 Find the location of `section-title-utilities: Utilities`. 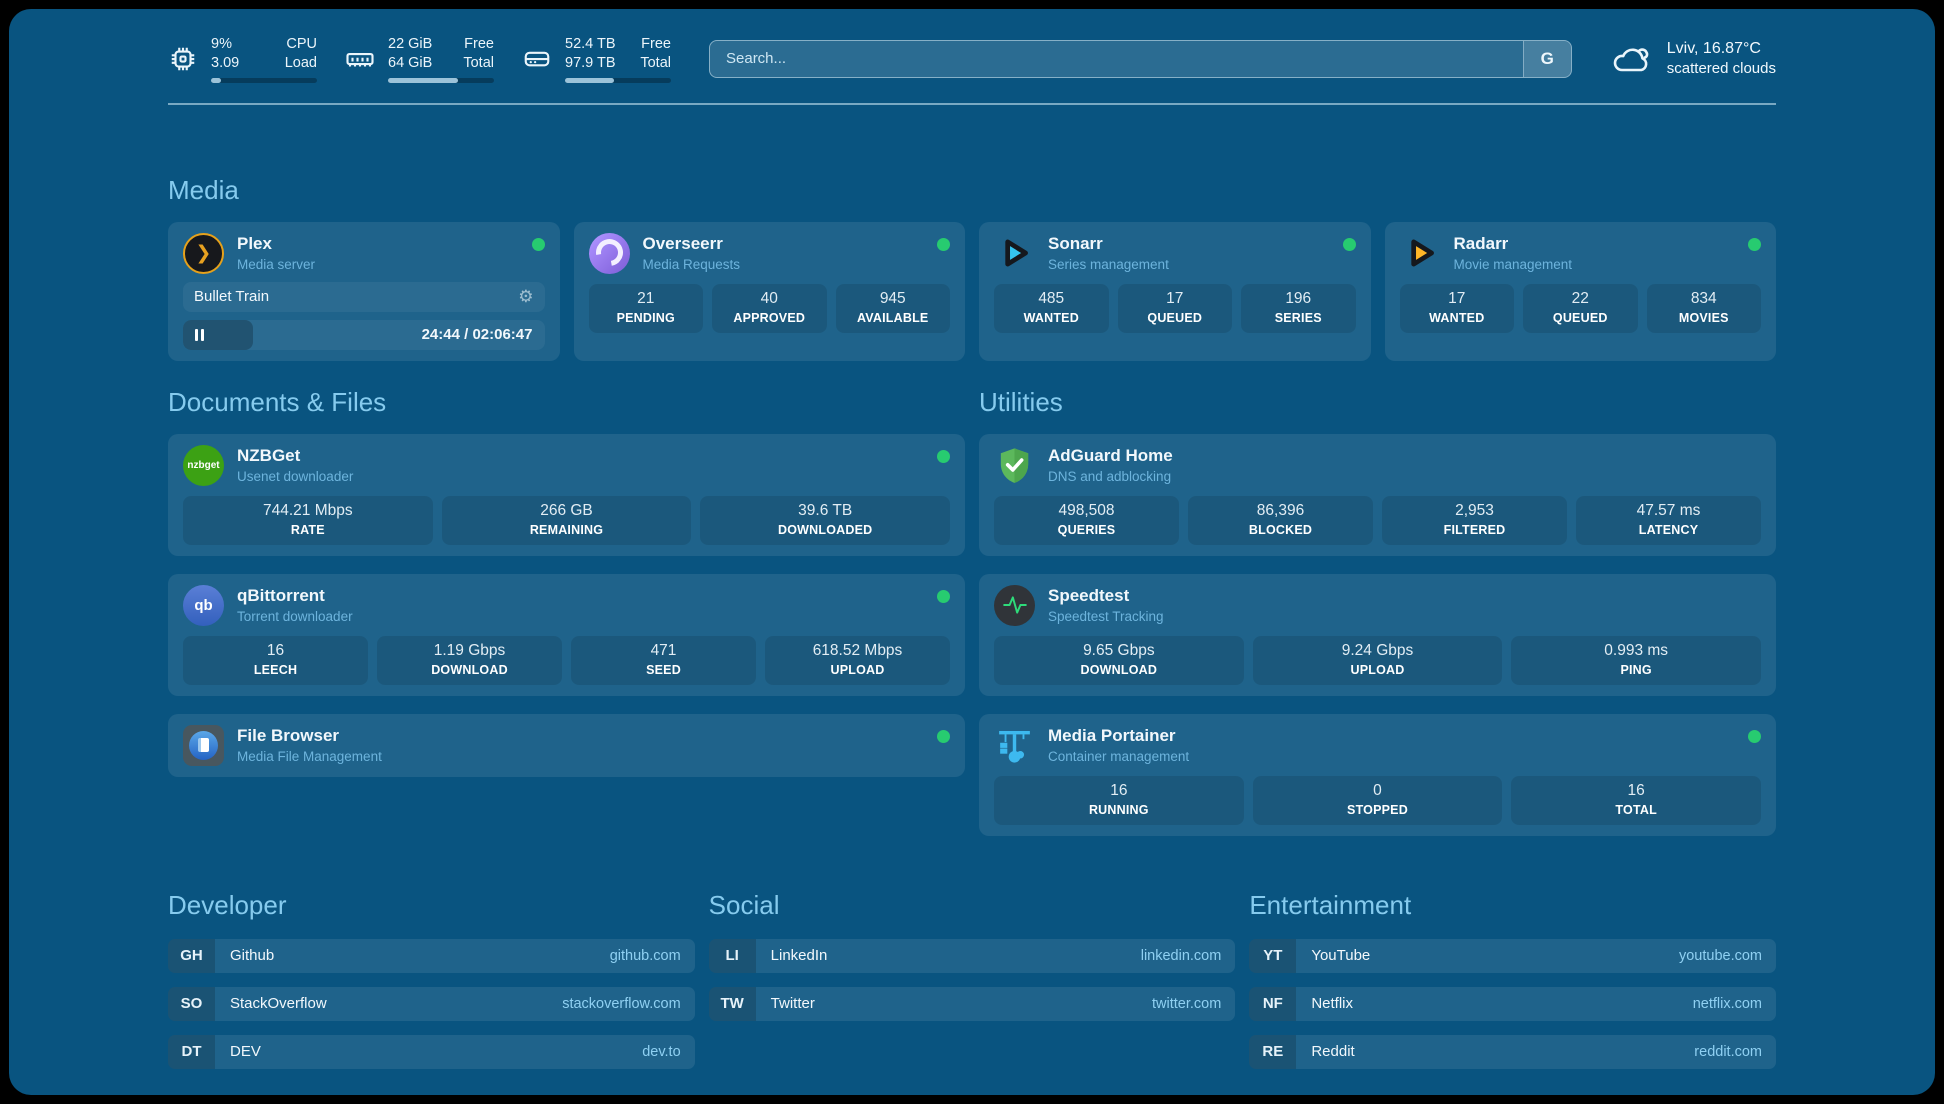

section-title-utilities: Utilities is located at coordinates (1021, 401).